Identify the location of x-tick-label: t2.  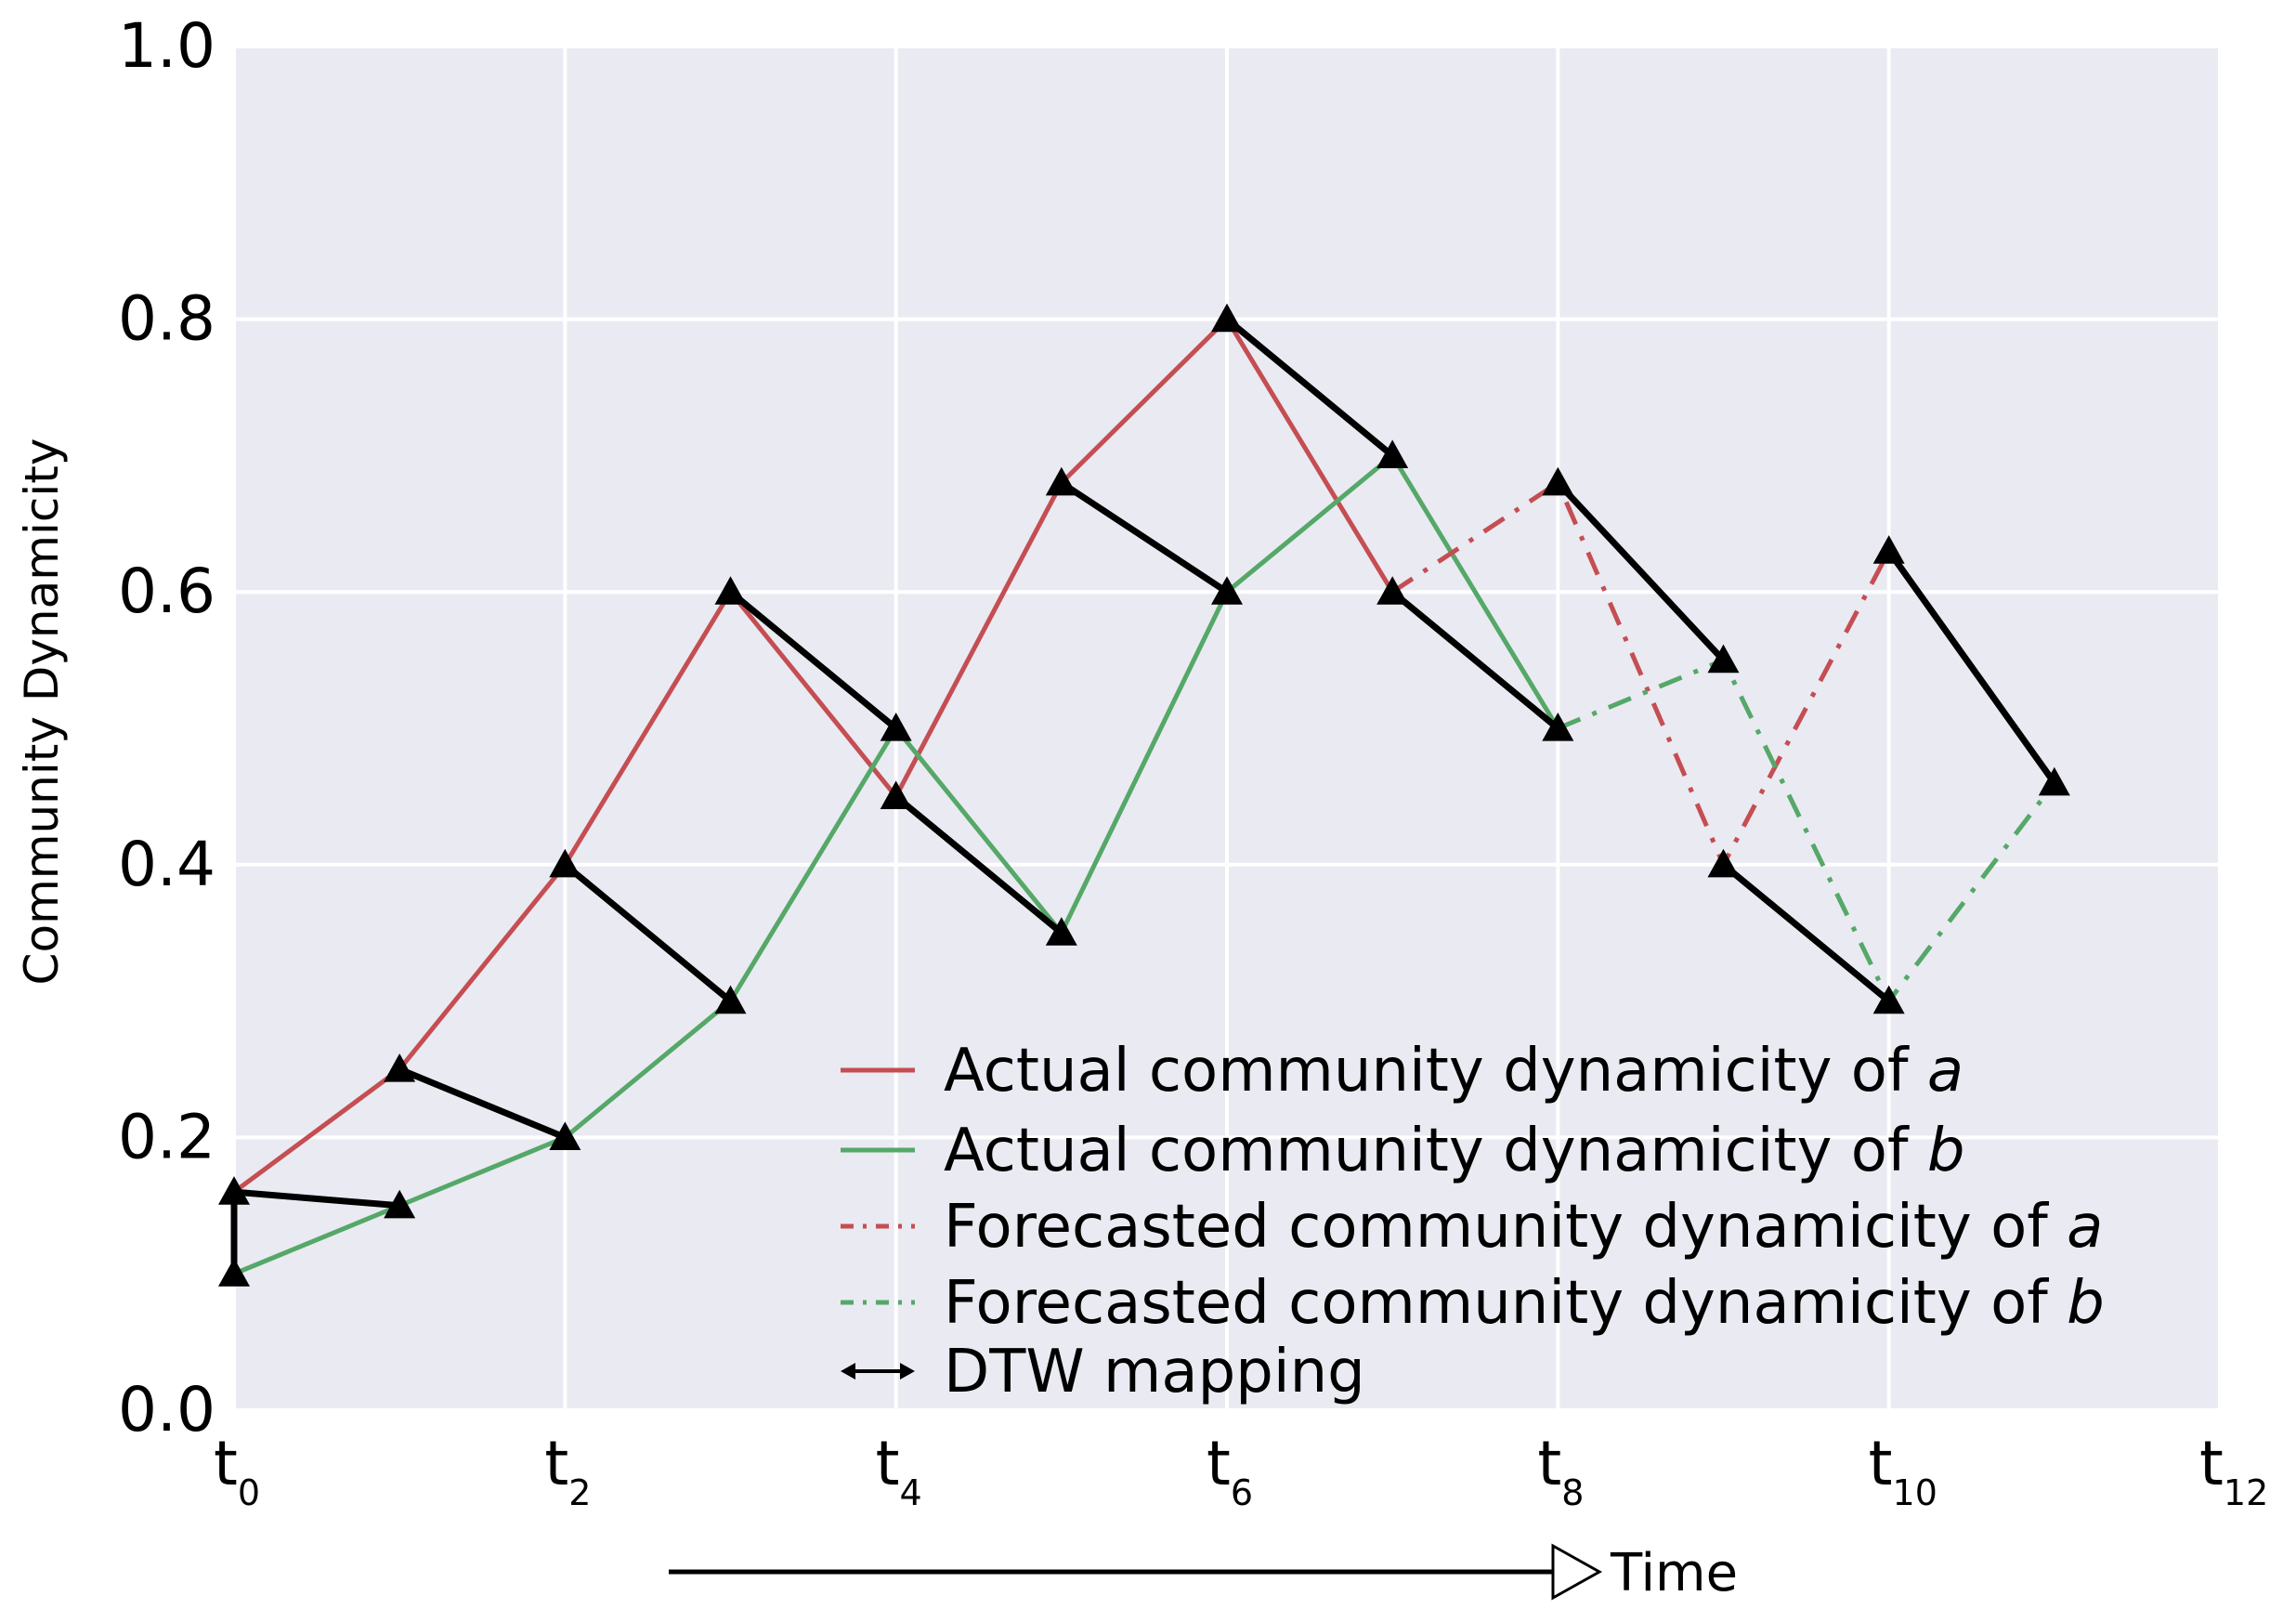
(567, 1471).